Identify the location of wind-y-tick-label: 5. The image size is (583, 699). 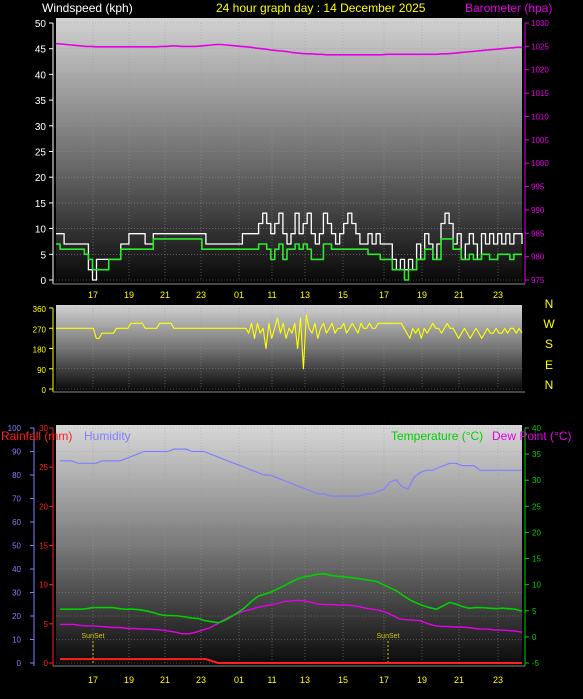
(43, 255).